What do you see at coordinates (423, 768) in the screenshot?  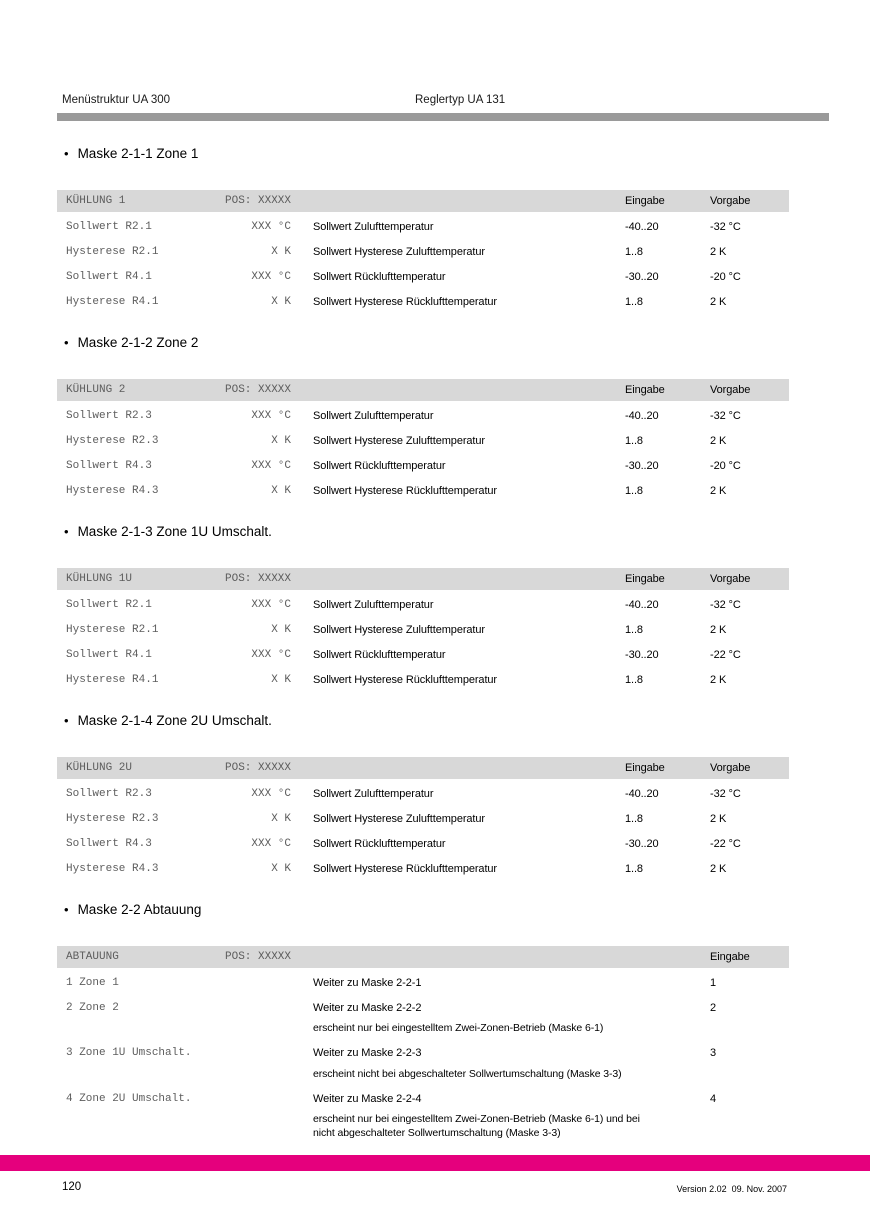 I see `table-header: KÜHLUNG 2U POS: XXXXX Eingabe Vorgabe` at bounding box center [423, 768].